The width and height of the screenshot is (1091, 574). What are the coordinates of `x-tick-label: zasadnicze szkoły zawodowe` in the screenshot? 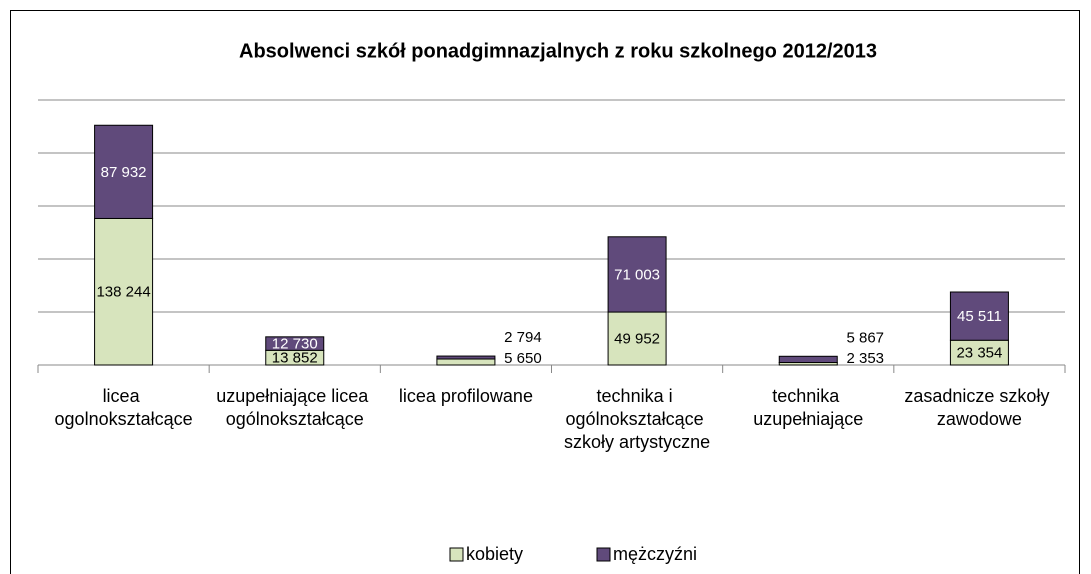 It's located at (979, 407).